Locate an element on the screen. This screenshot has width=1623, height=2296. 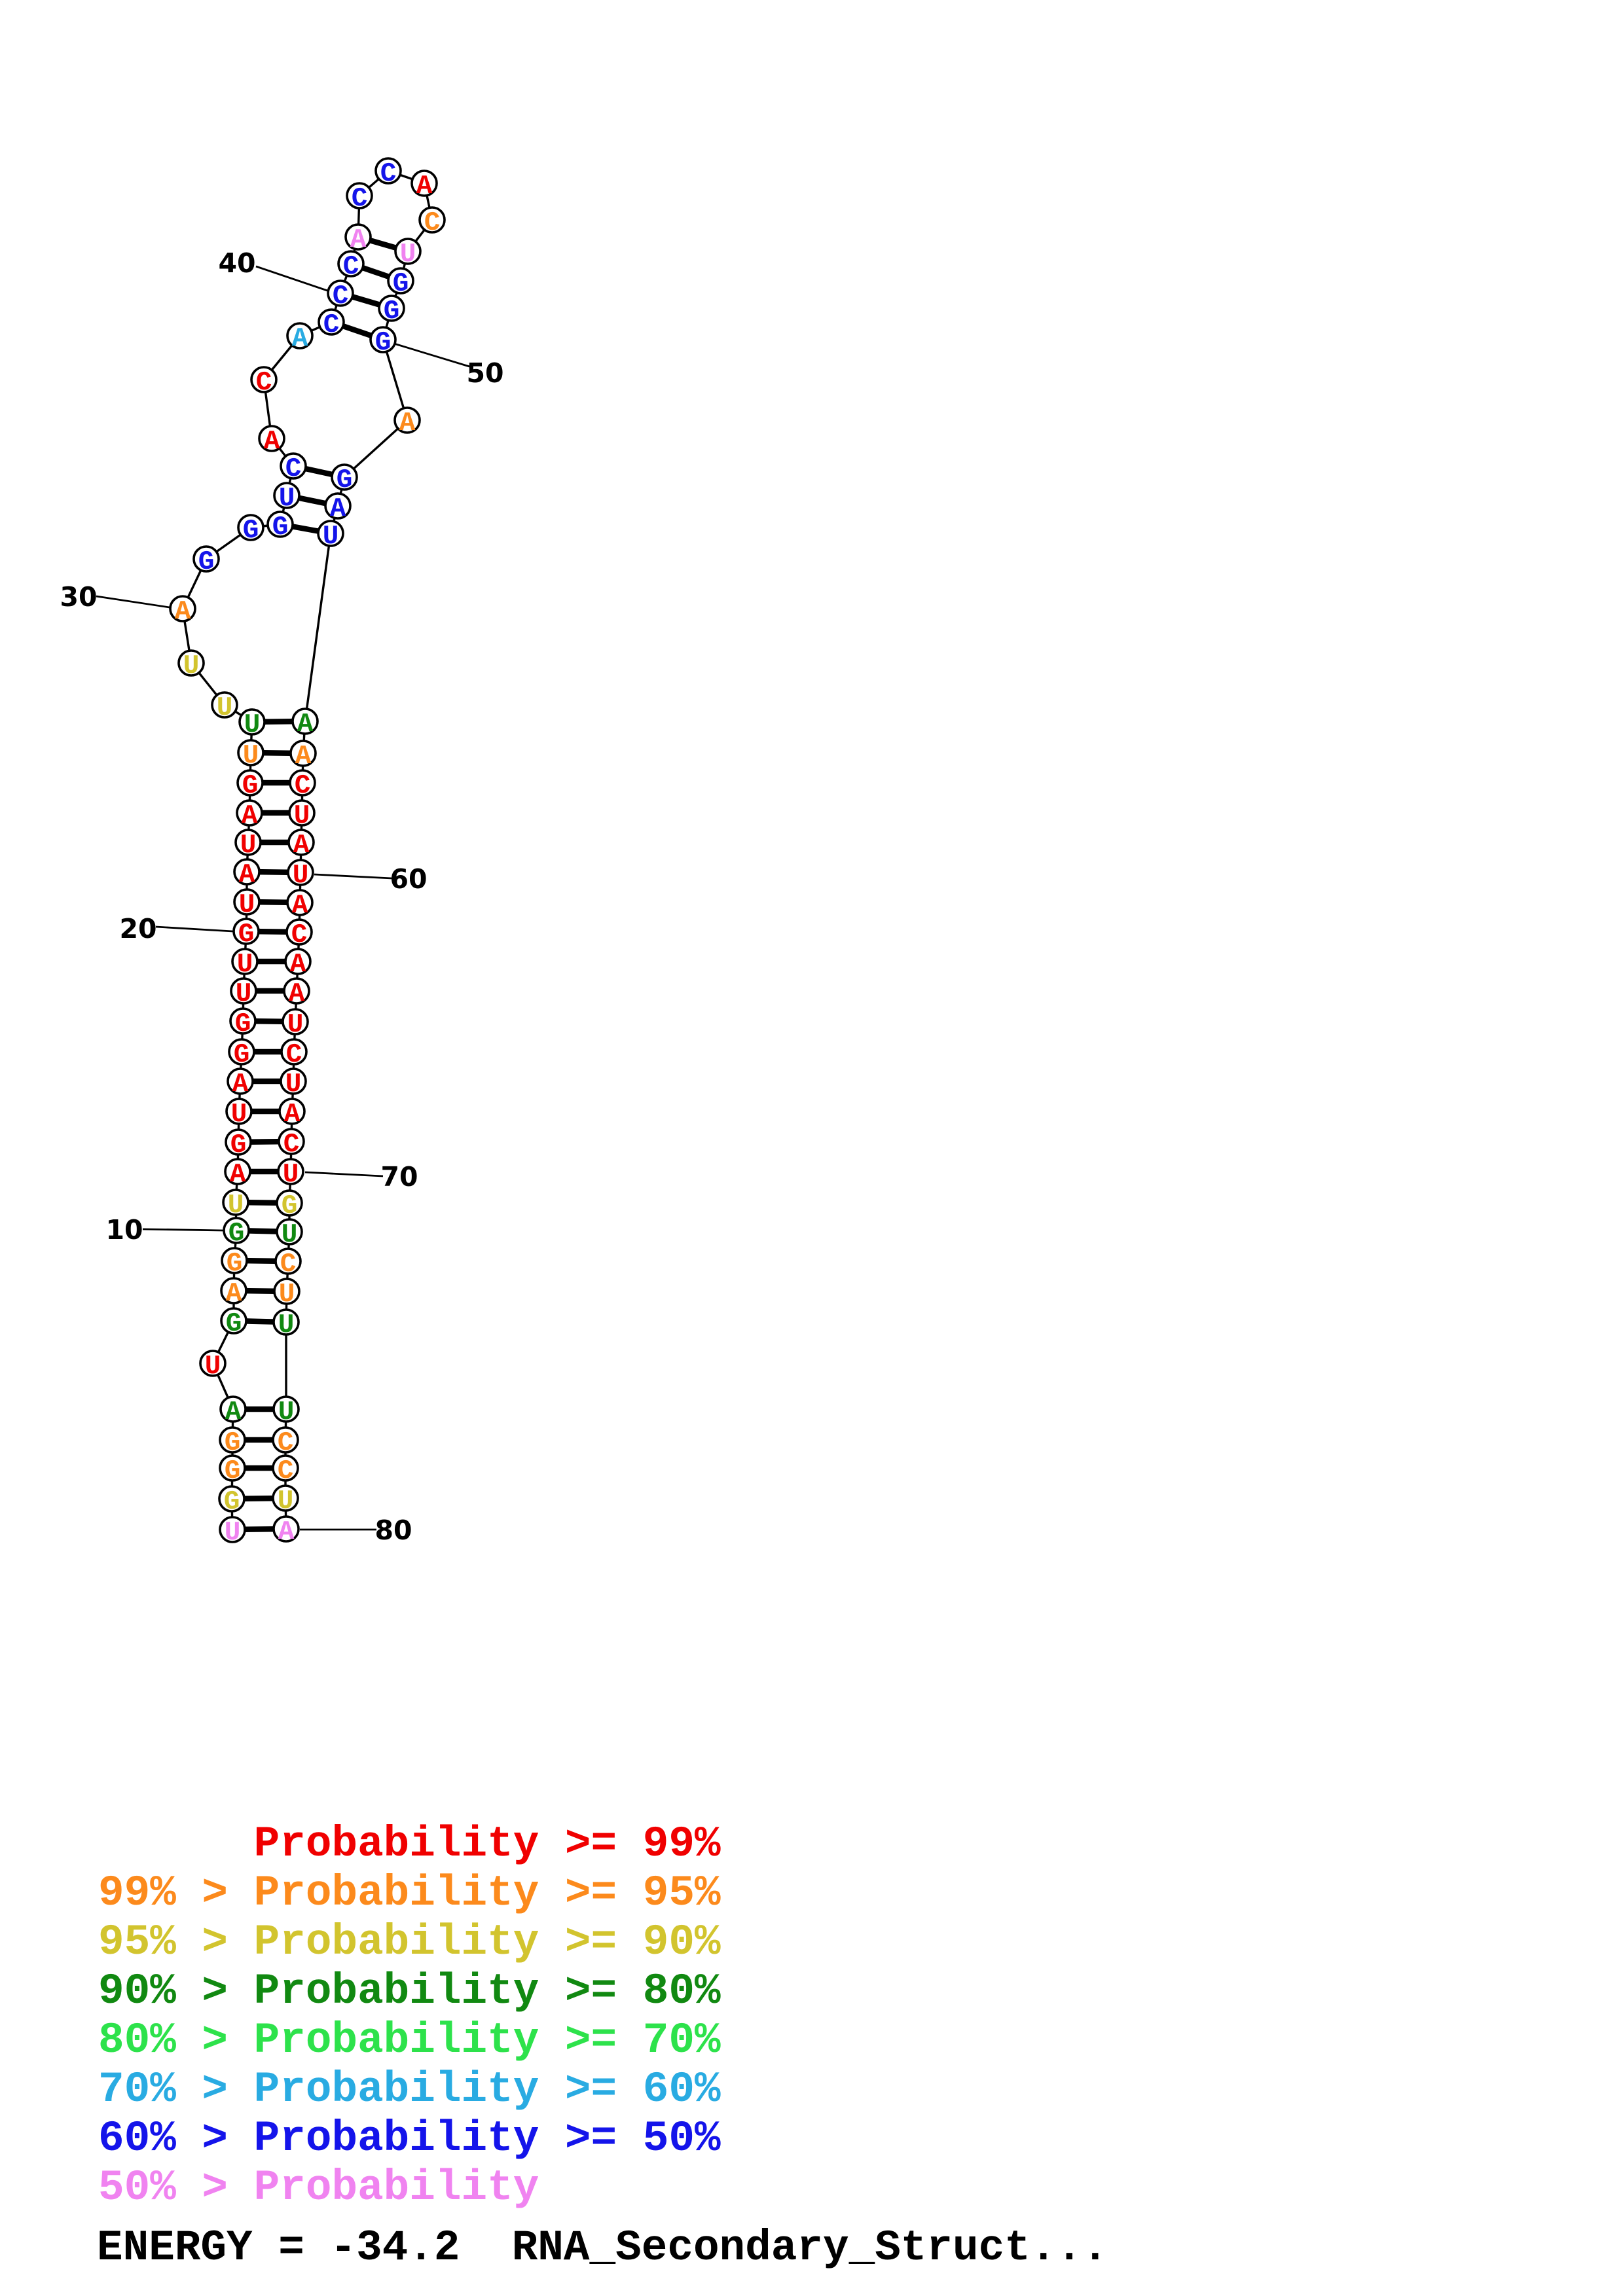
nucleotide-5-A: A is located at coordinates (233, 1411).